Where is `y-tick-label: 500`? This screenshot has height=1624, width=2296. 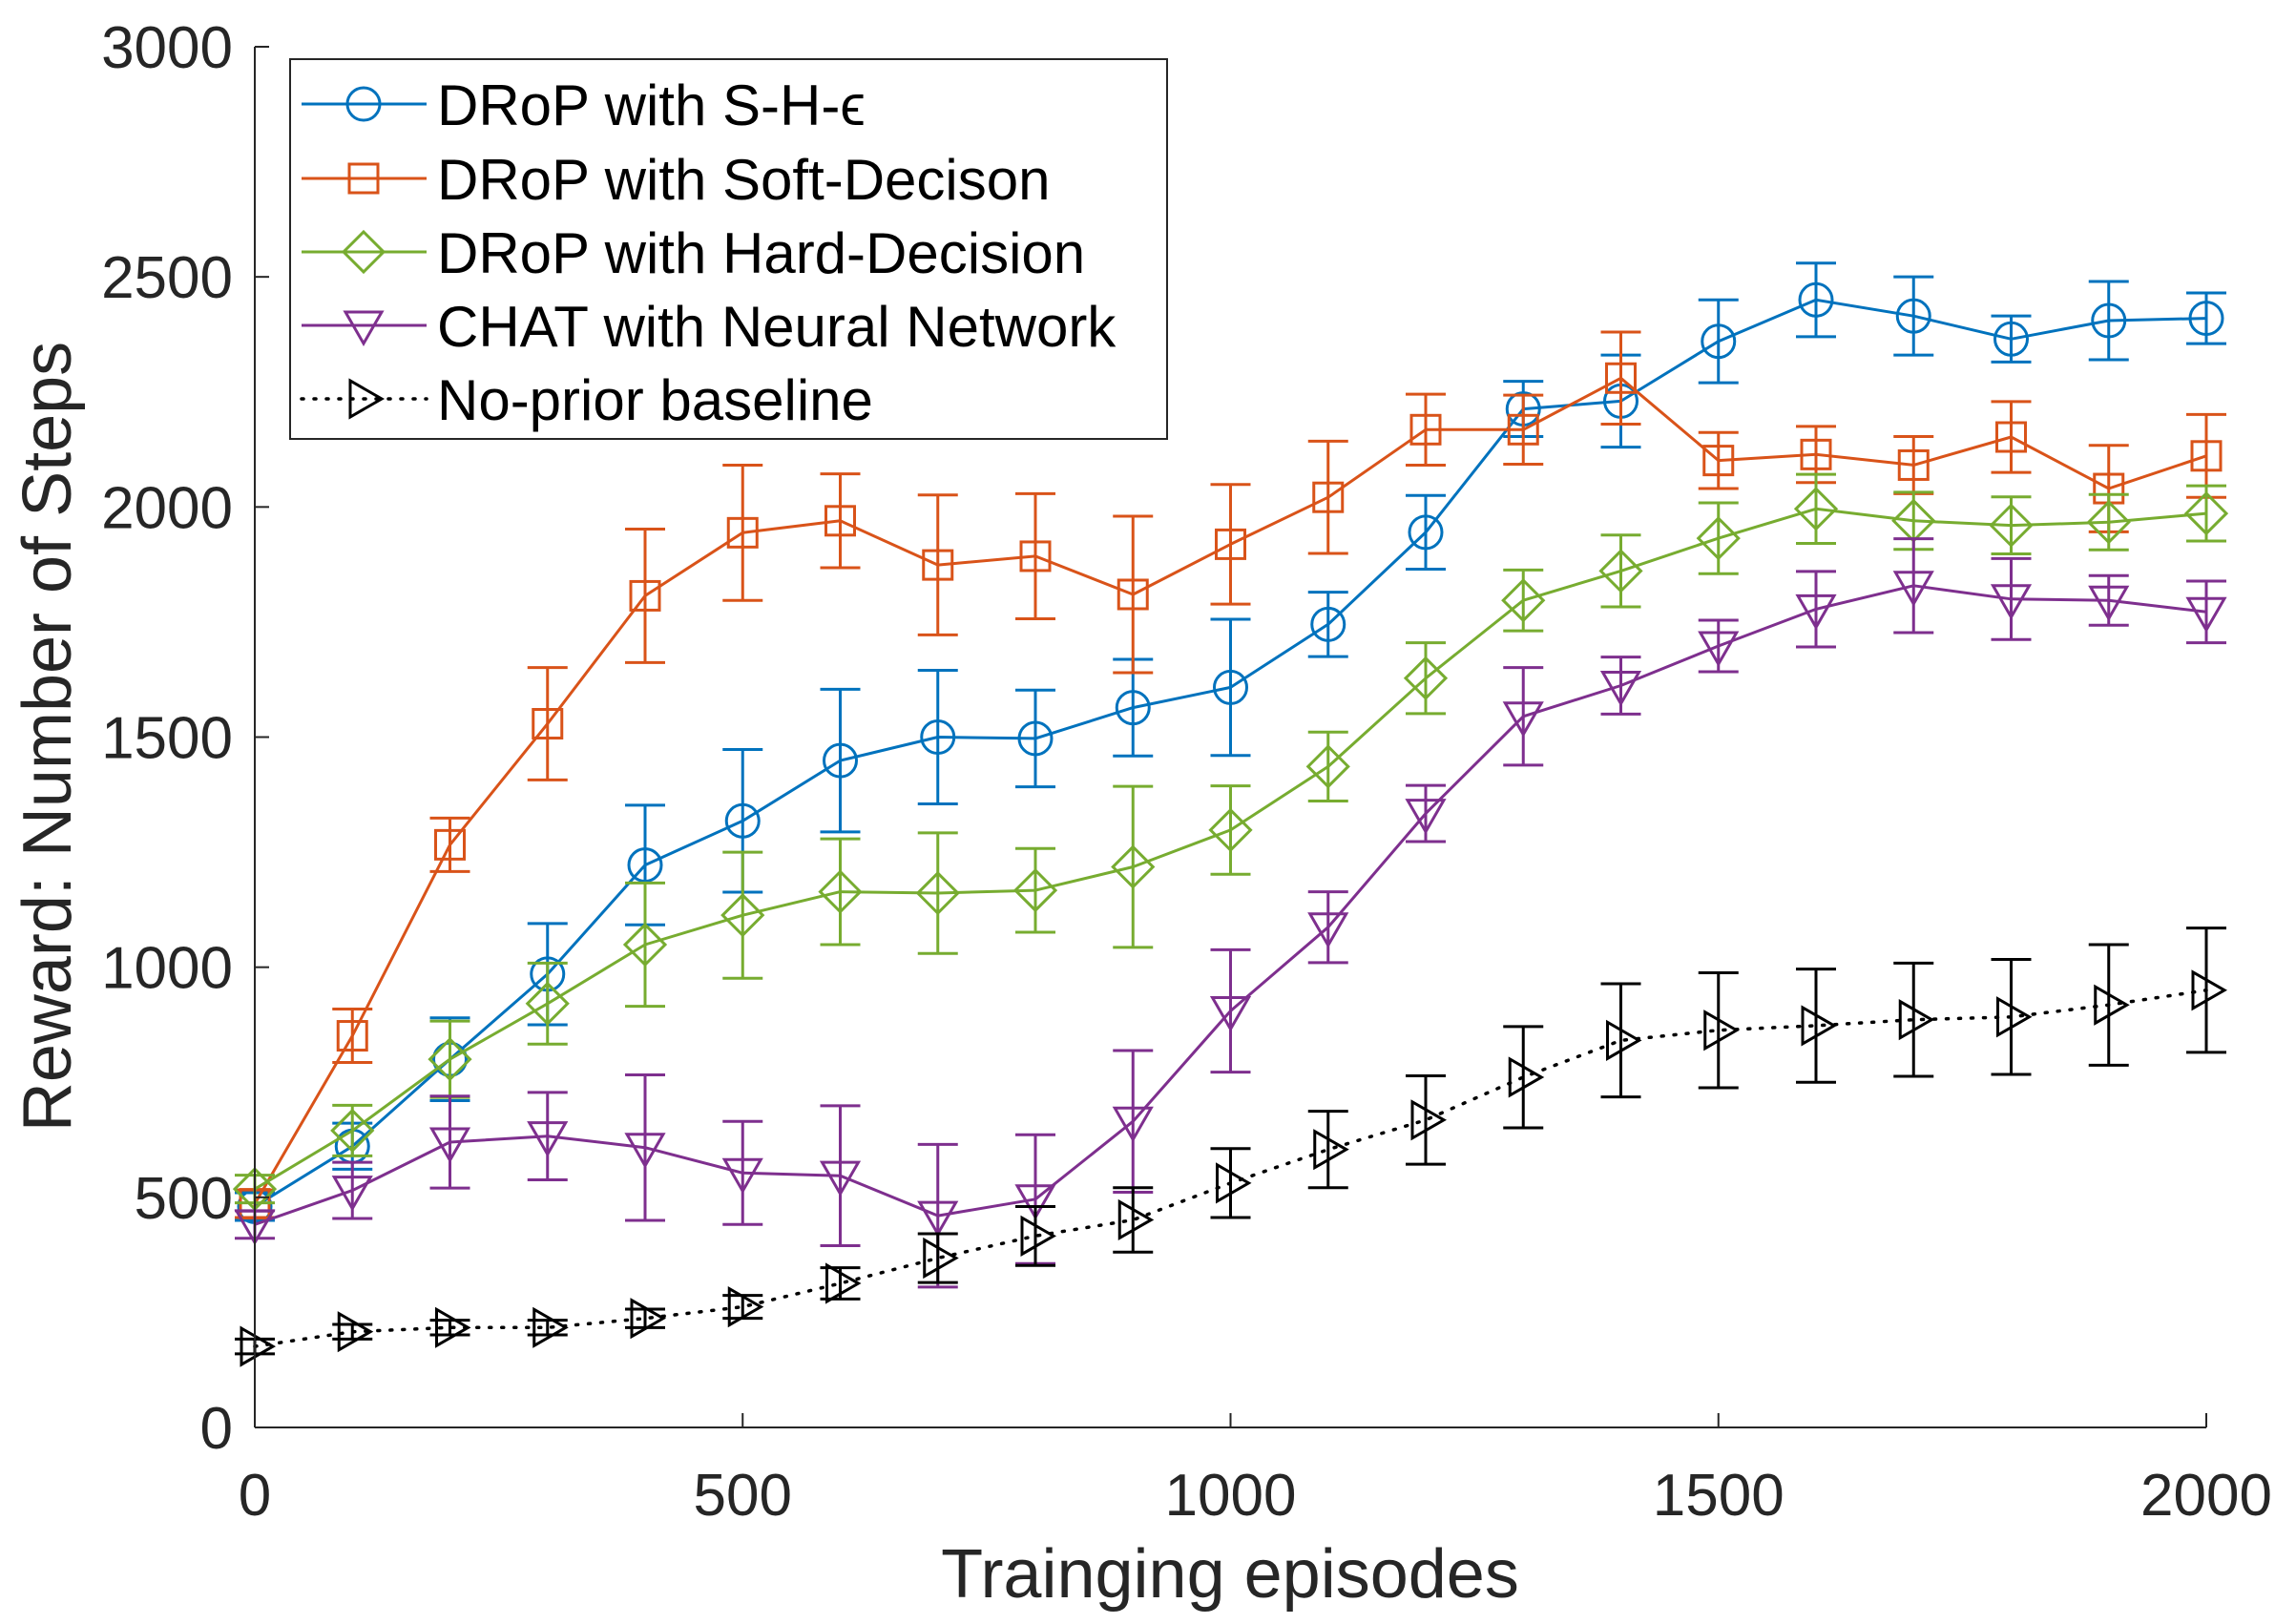
y-tick-label: 500 is located at coordinates (184, 1199).